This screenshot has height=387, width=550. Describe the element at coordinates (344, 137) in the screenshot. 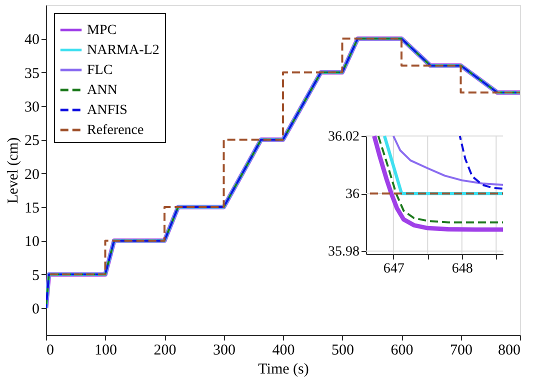

I see `y-tick-label: 36.02` at that location.